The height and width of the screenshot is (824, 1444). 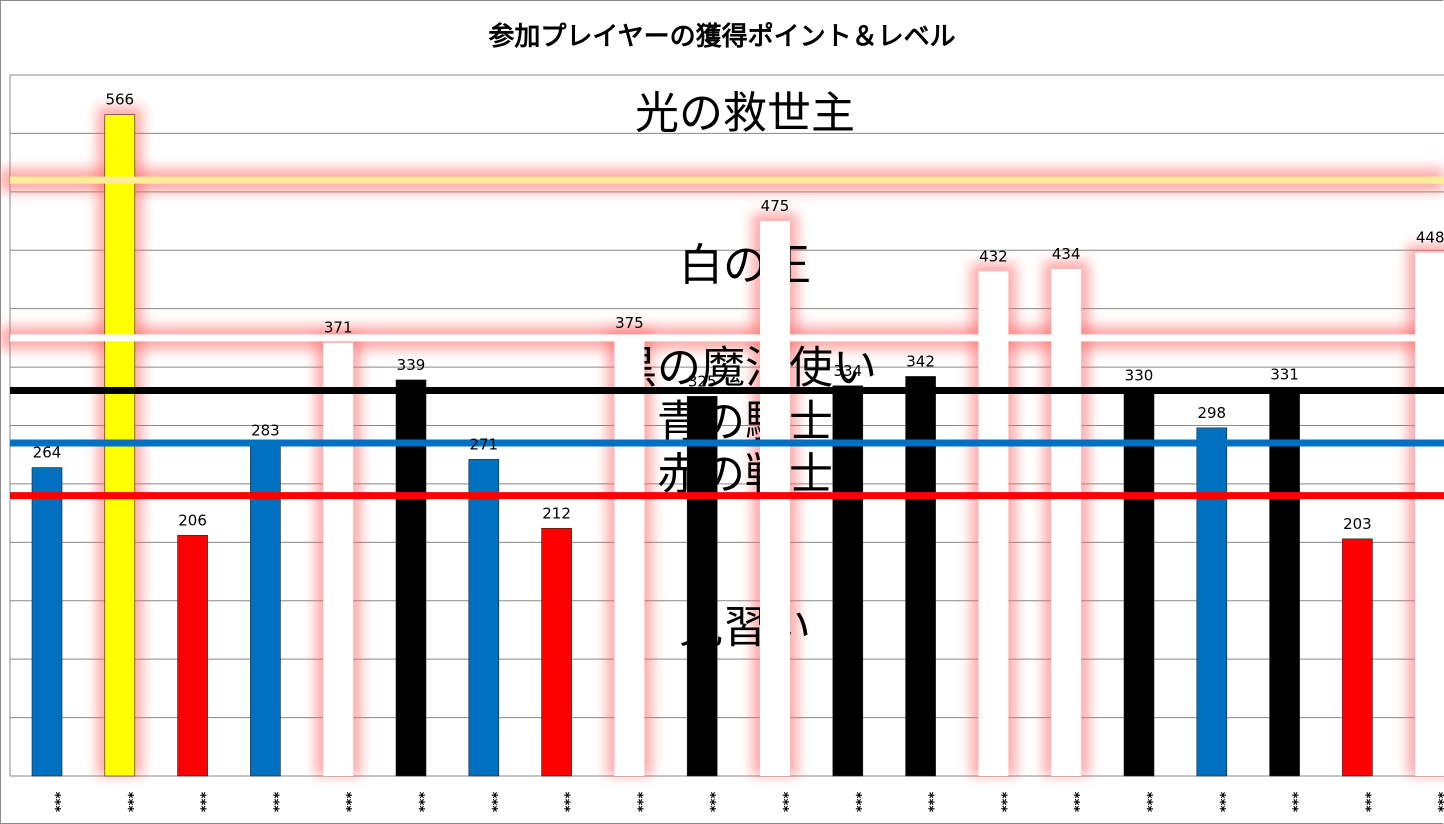 I want to click on value-label: 339, so click(x=411, y=365).